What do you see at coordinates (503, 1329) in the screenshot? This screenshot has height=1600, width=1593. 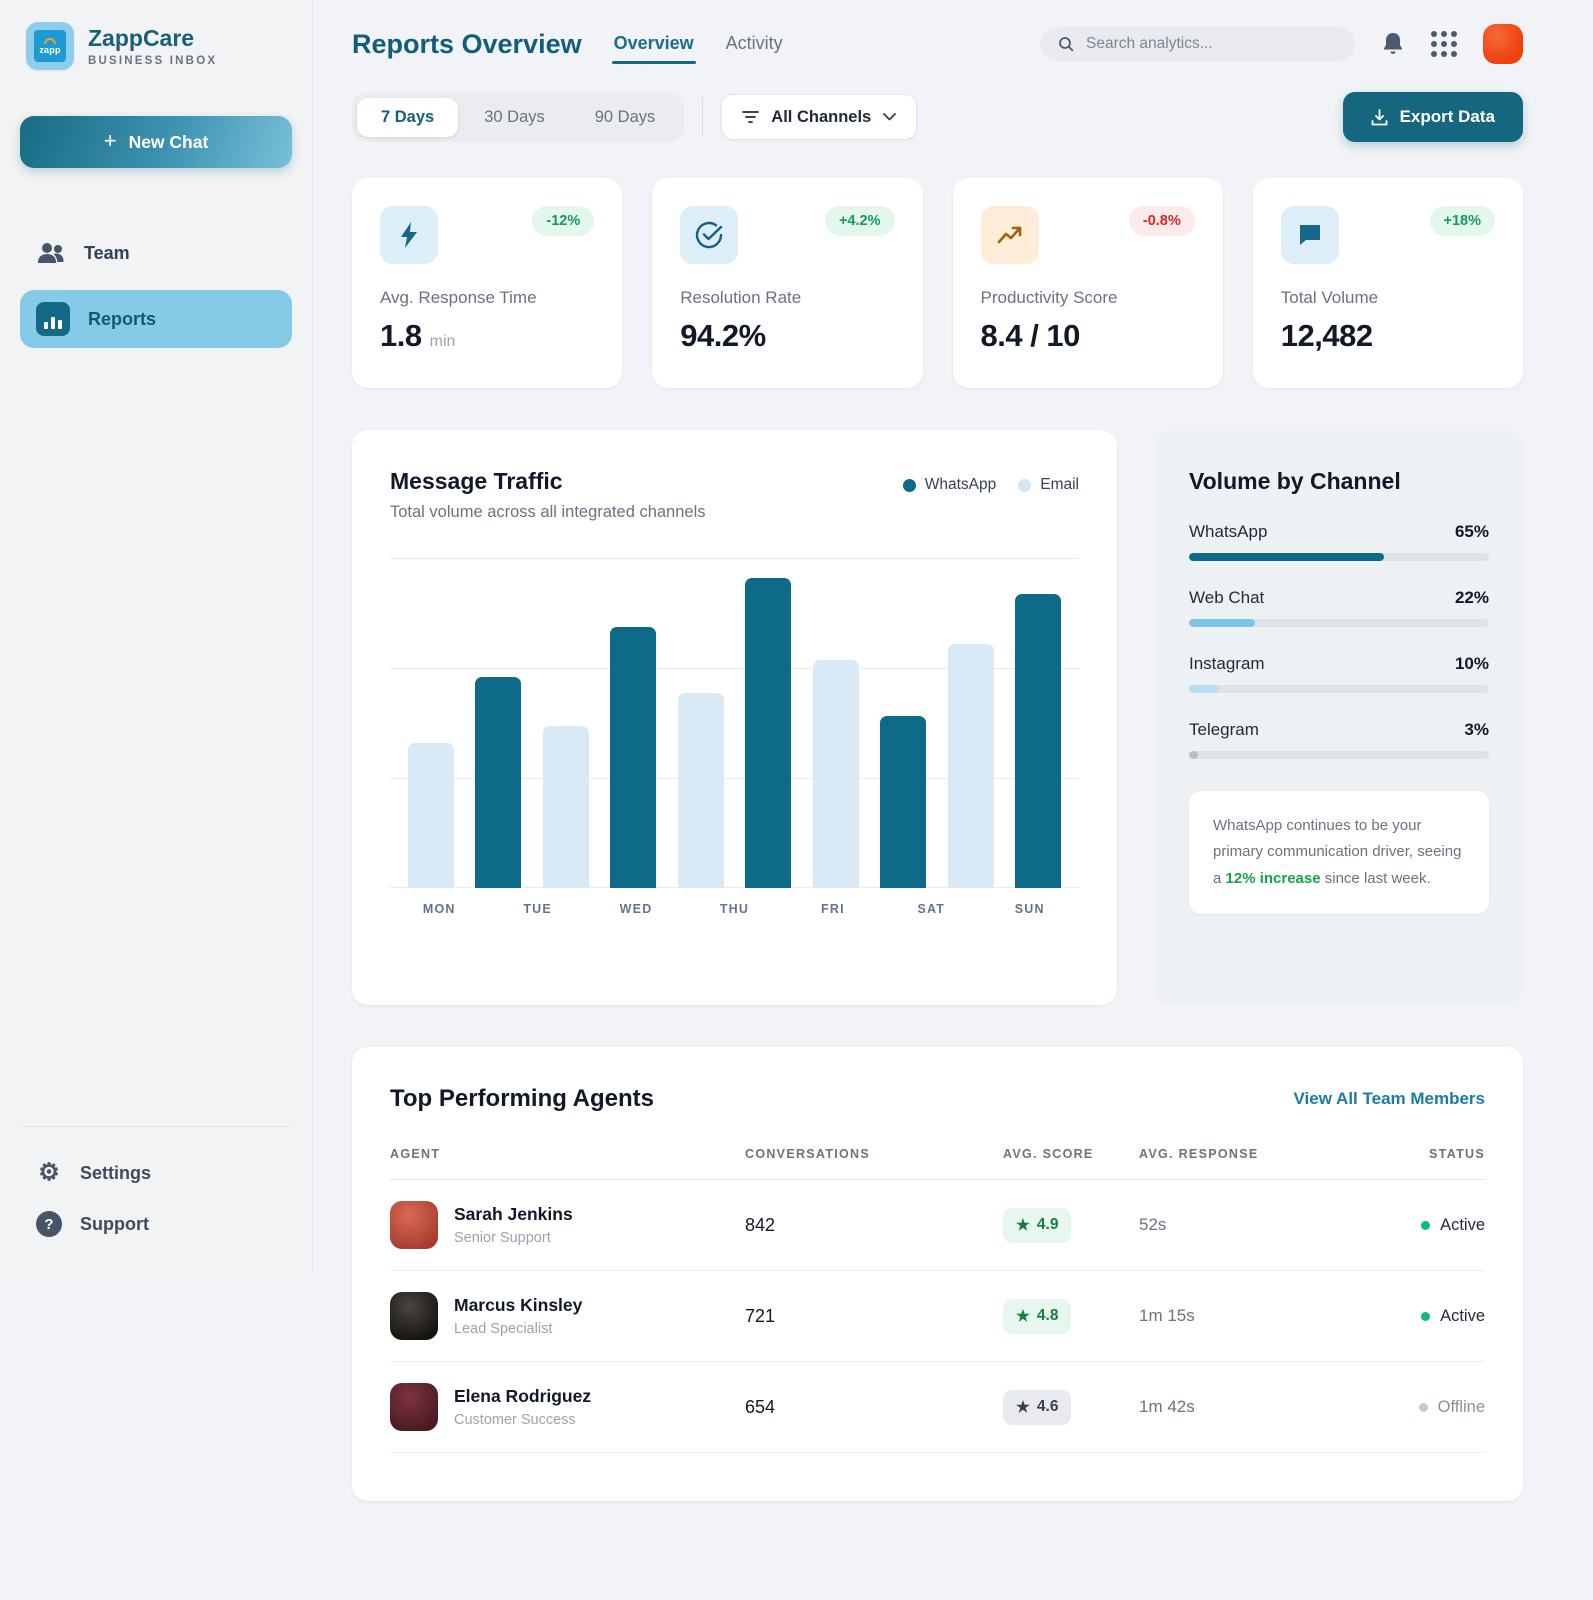 I see `agent-role: Lead Specialist` at bounding box center [503, 1329].